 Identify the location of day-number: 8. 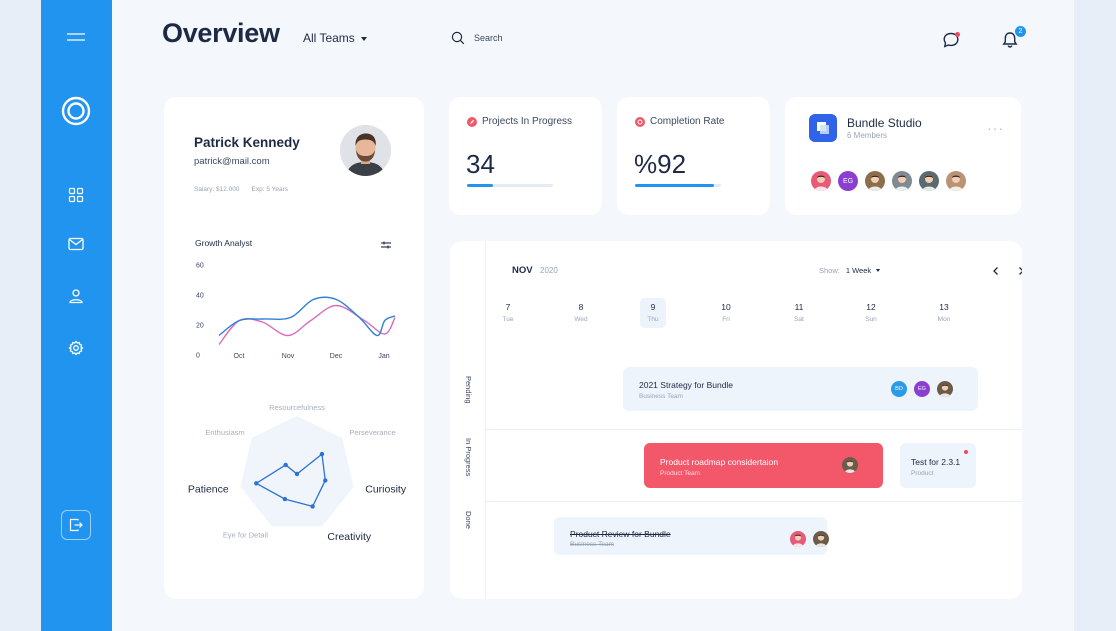
(581, 307).